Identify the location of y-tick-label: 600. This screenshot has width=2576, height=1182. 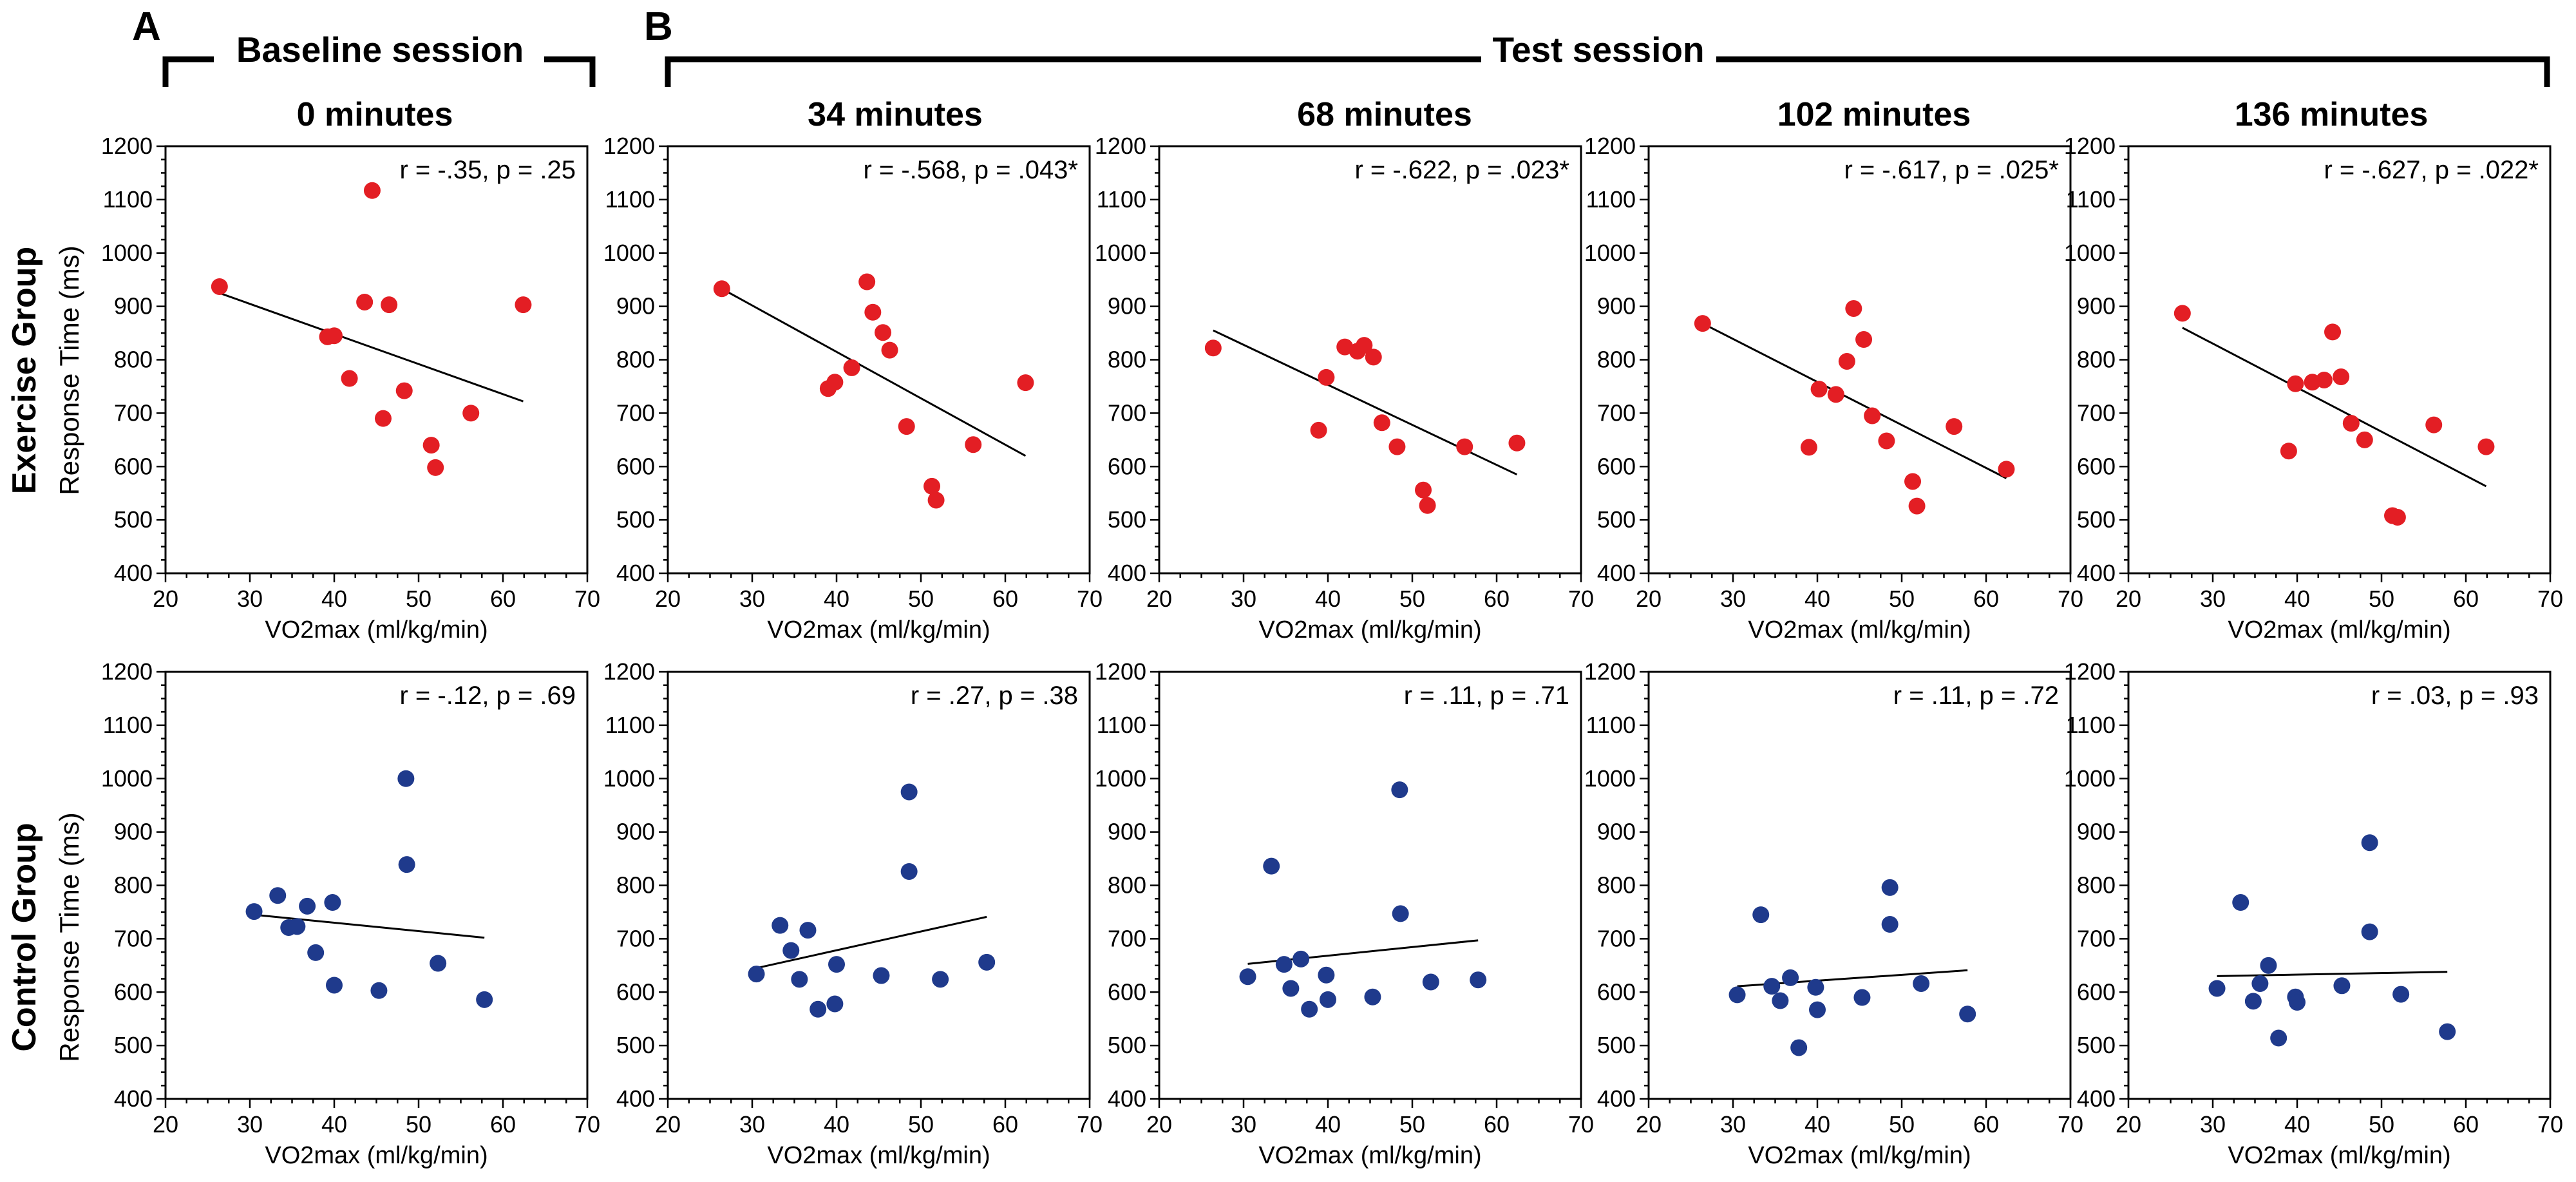
(635, 991).